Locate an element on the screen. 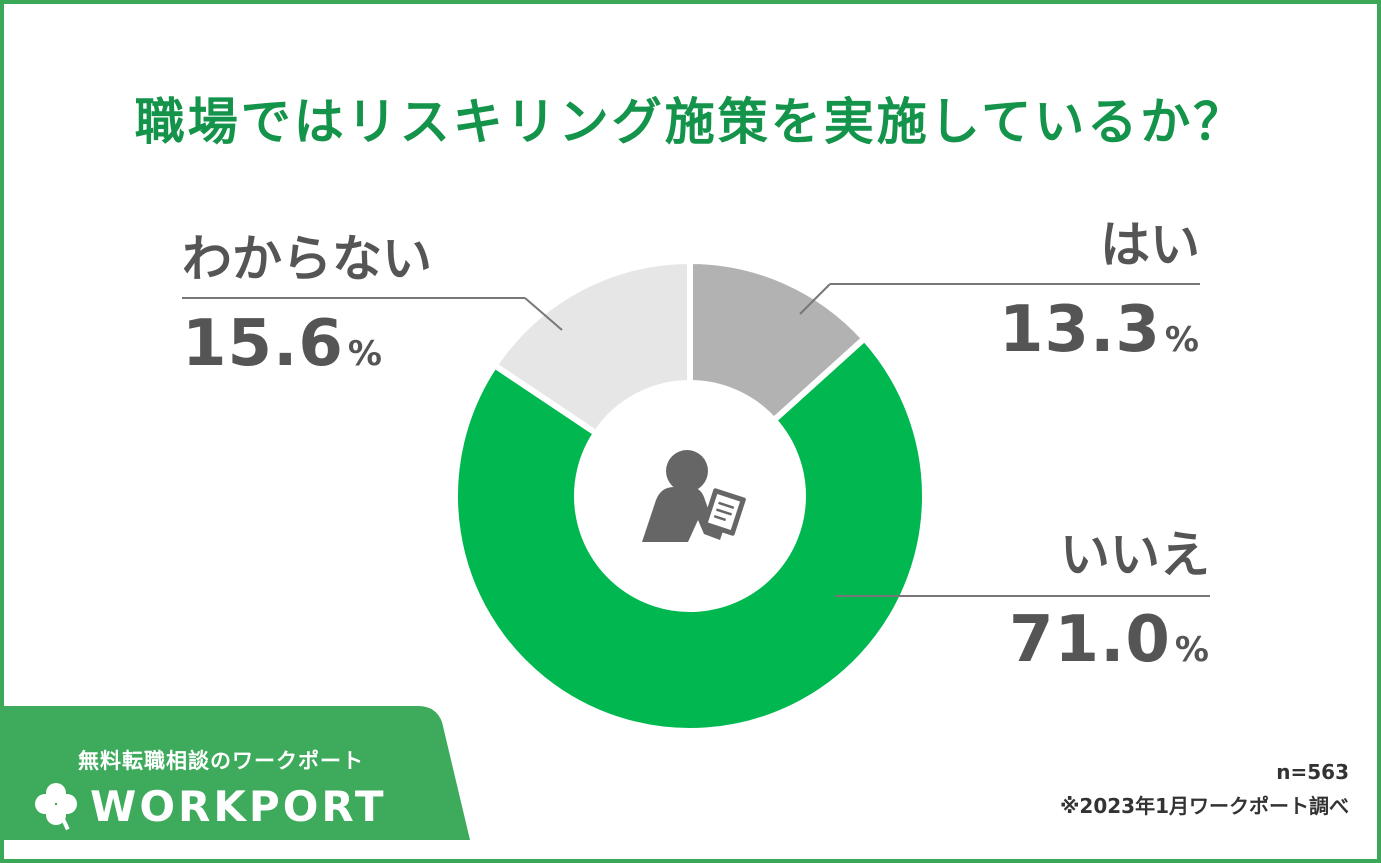 This screenshot has height=863, width=1381. brand-panel is located at coordinates (235, 773).